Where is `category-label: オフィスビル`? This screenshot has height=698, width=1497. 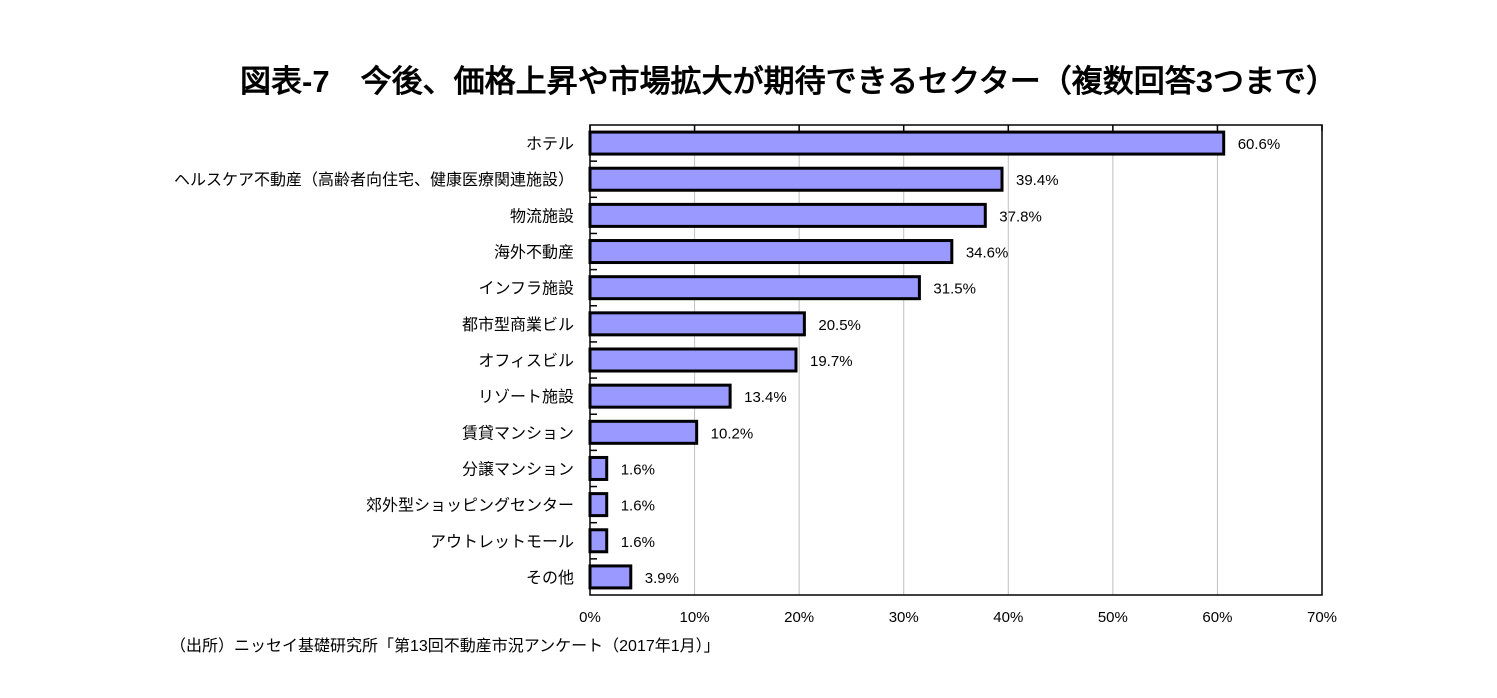 category-label: オフィスビル is located at coordinates (526, 361).